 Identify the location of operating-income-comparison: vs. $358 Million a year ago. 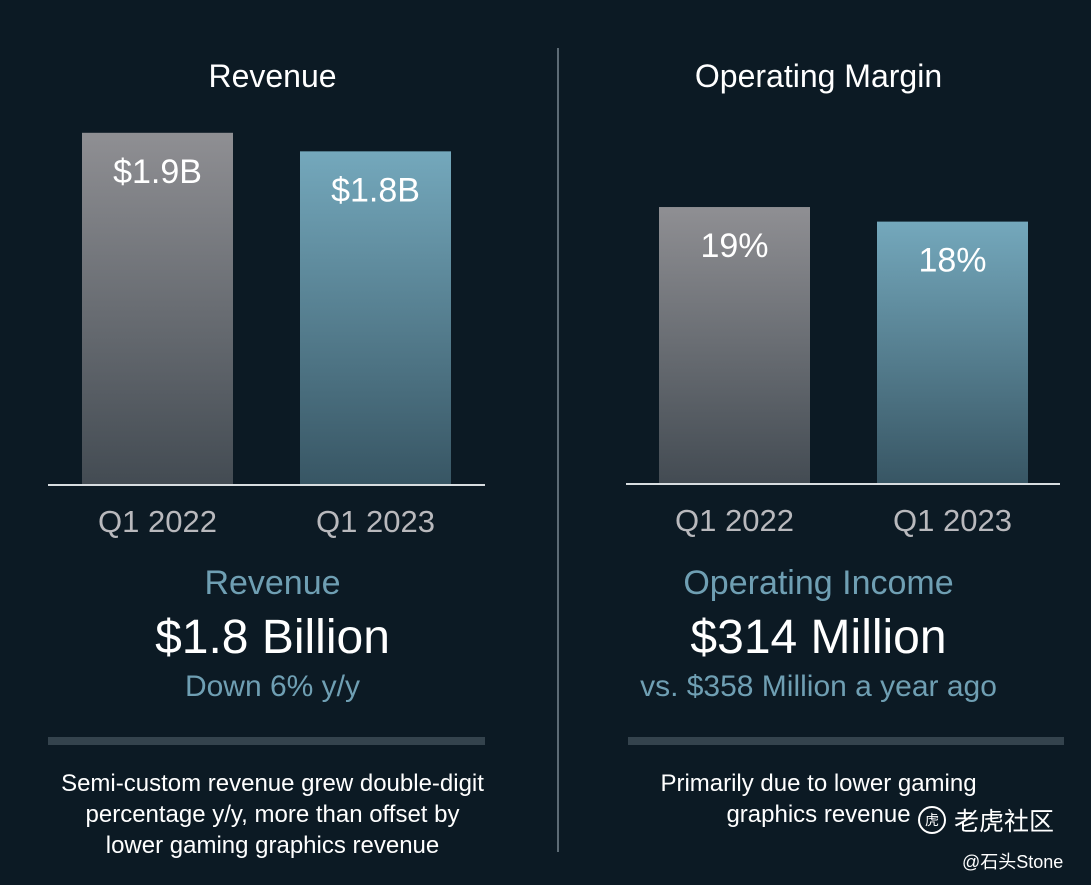
(818, 686).